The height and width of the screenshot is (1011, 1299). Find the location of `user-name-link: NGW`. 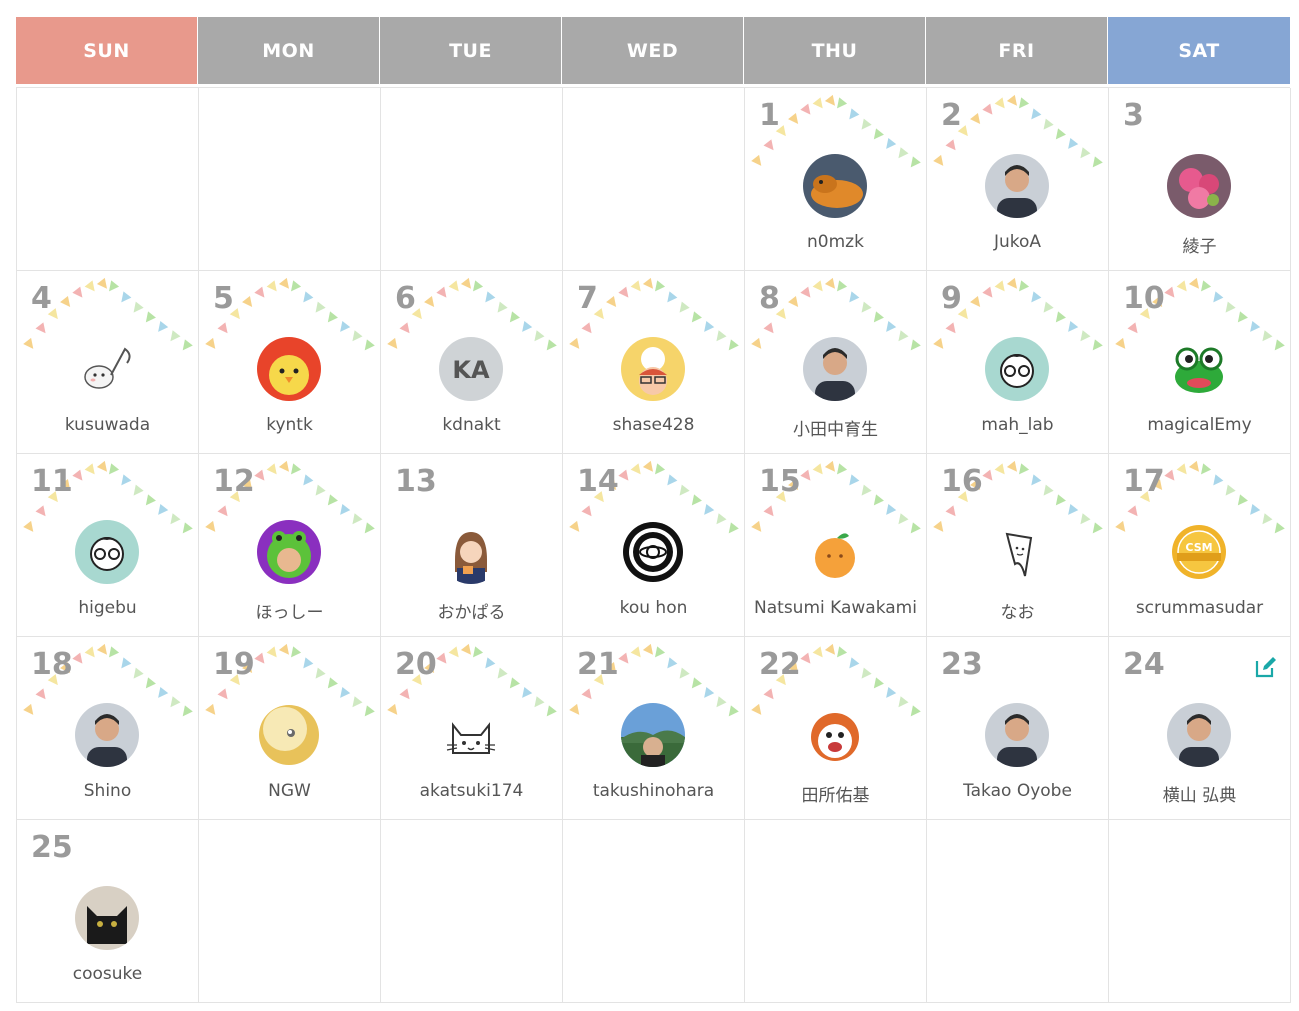

user-name-link: NGW is located at coordinates (289, 791).